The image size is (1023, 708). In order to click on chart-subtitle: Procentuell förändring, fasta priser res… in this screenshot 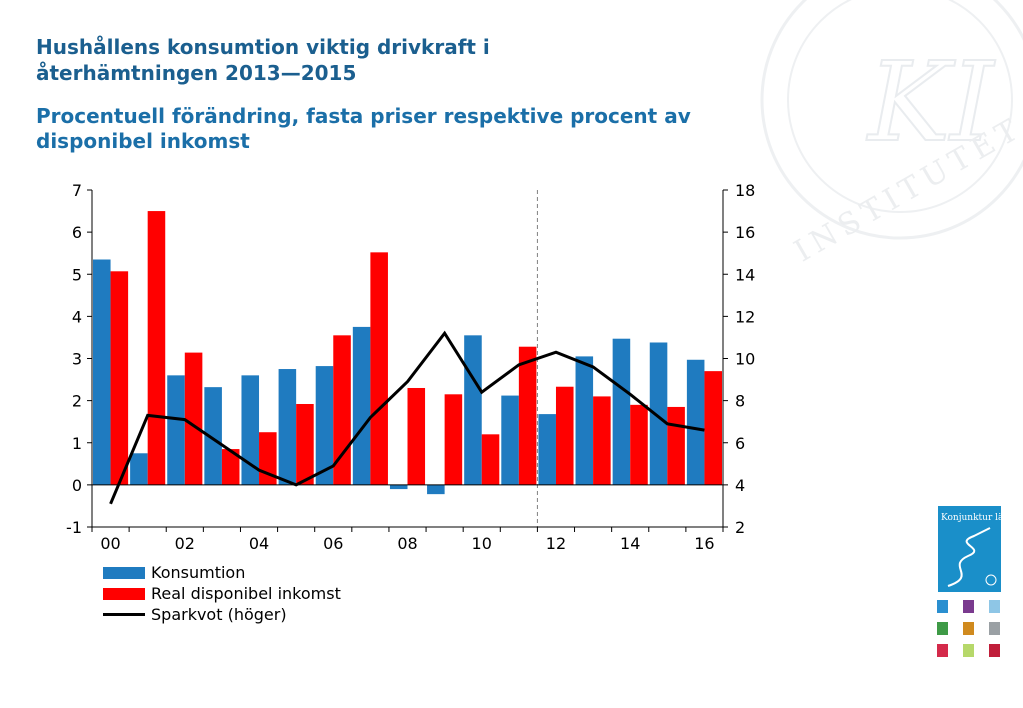, I will do `click(363, 128)`.